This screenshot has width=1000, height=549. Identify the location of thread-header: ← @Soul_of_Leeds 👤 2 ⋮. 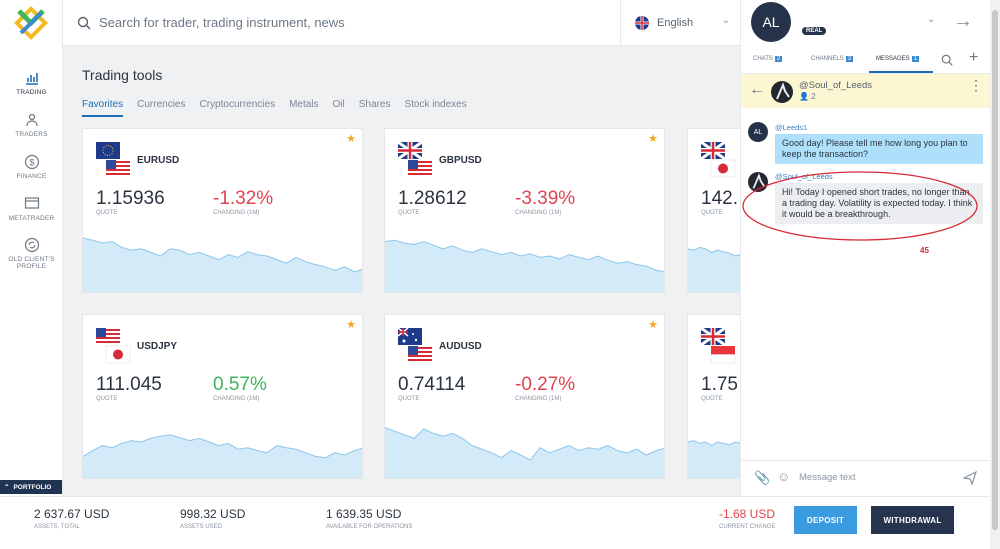
(866, 91).